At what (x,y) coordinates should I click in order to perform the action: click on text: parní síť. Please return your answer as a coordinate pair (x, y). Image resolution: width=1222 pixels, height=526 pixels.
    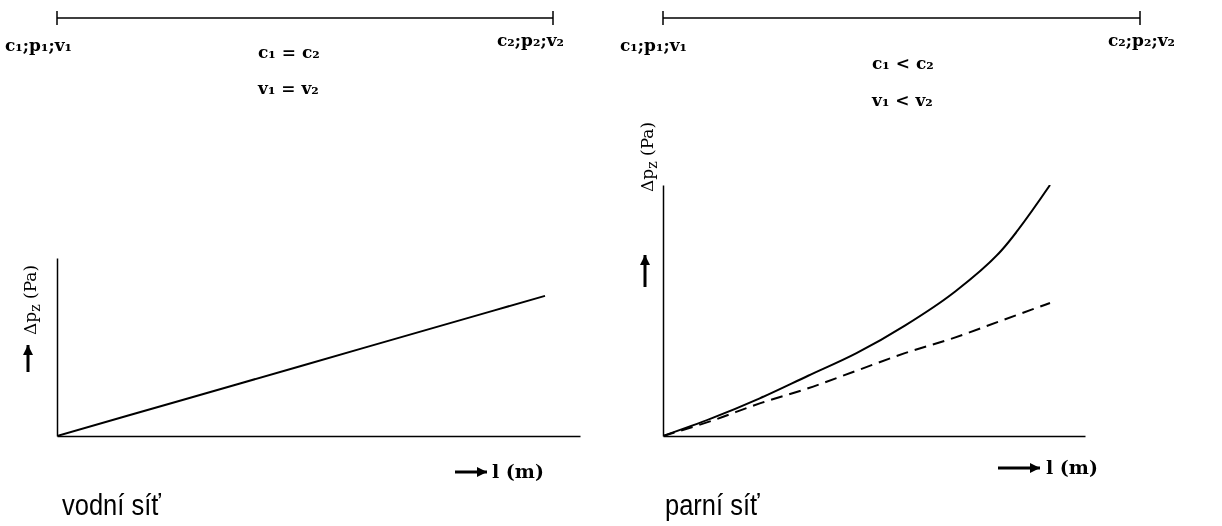
    Looking at the image, I should click on (712, 505).